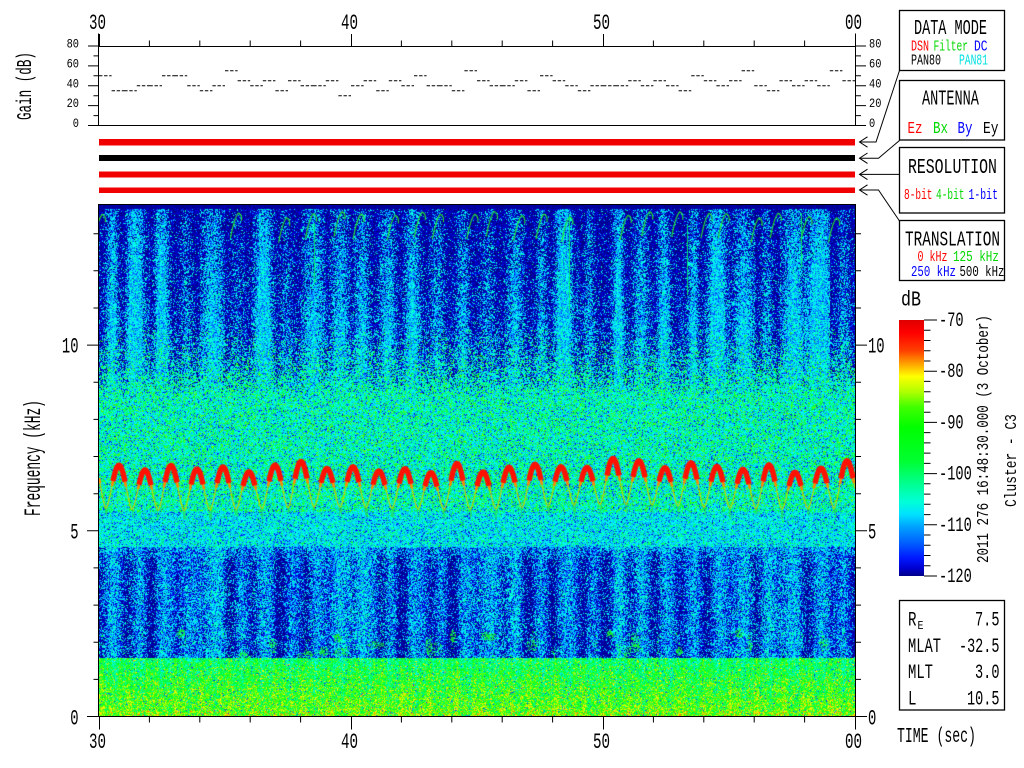 Image resolution: width=1024 pixels, height=768 pixels. I want to click on svg-text: RESOLUTION, so click(952, 168).